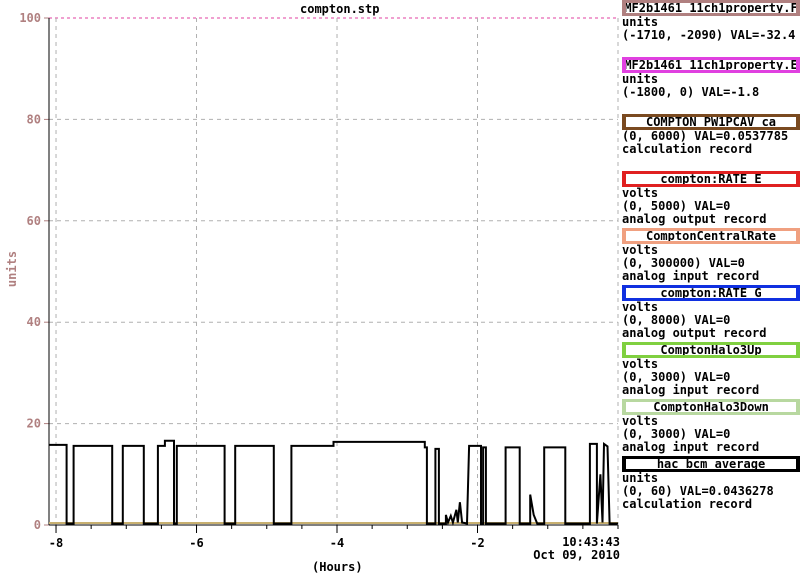 The height and width of the screenshot is (575, 800). What do you see at coordinates (711, 179) in the screenshot?
I see `legend-label: compton:RATE_E` at bounding box center [711, 179].